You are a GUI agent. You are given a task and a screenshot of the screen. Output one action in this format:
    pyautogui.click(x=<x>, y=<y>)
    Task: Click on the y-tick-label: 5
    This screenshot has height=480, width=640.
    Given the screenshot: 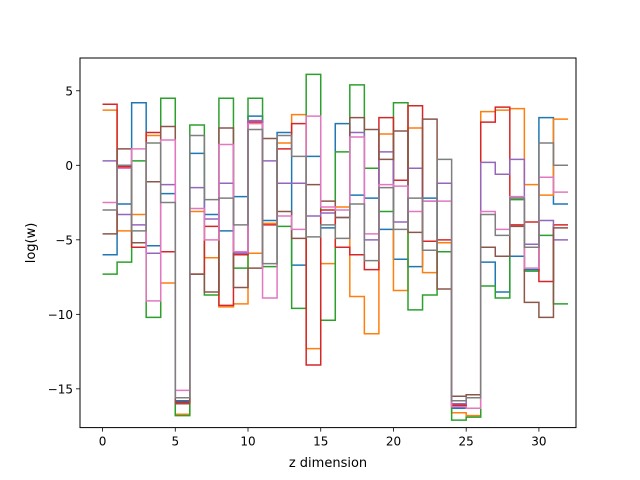 What is the action you would take?
    pyautogui.click(x=69, y=91)
    